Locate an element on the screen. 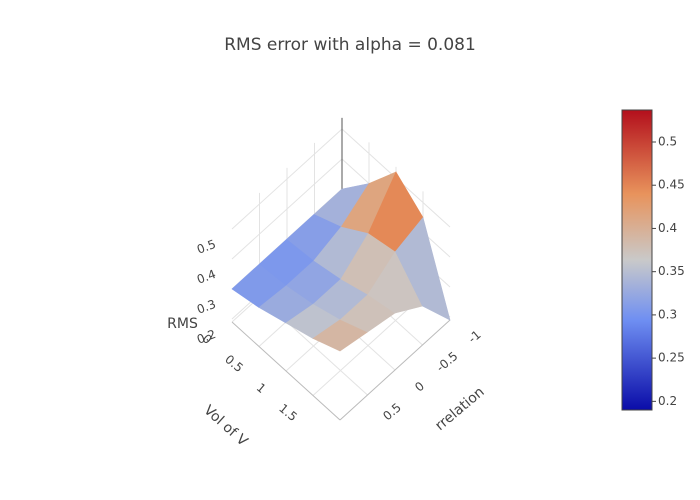 The width and height of the screenshot is (700, 500). z-tick-label: 0.5 is located at coordinates (206, 247).